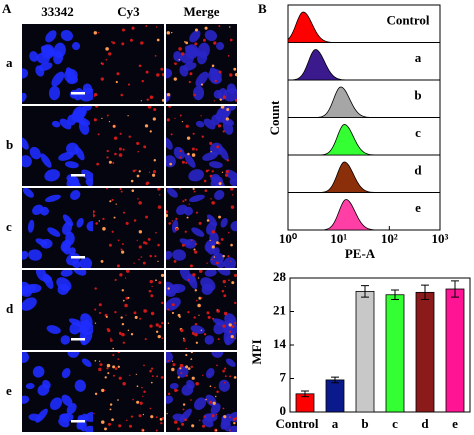 The width and height of the screenshot is (474, 435). What do you see at coordinates (283, 410) in the screenshot?
I see `y-tick-label: 0` at bounding box center [283, 410].